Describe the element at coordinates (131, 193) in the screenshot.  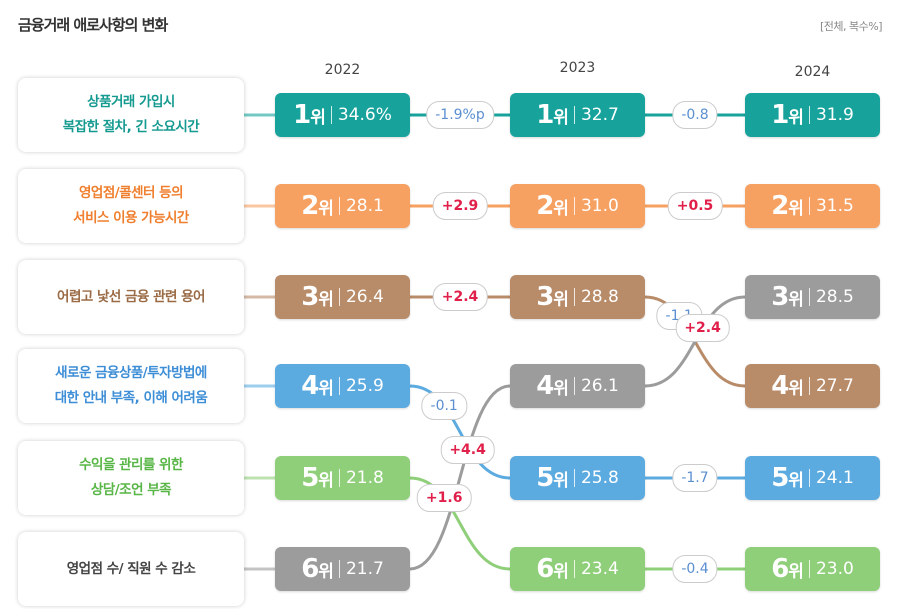
I see `label-line: 영업점/콜센터 등의` at that location.